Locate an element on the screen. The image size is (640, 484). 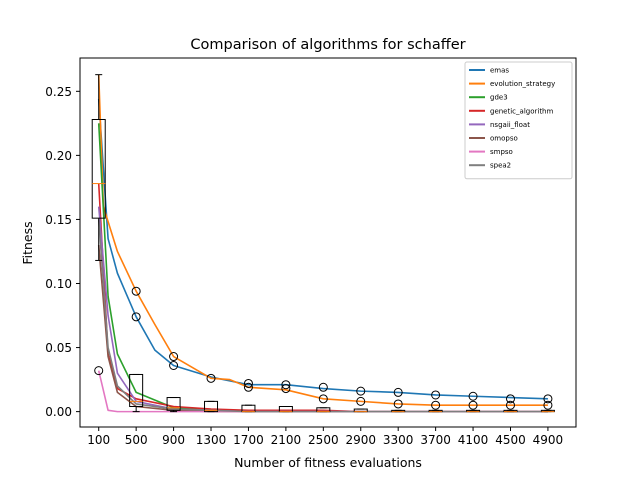
legend-box is located at coordinates (518, 120).